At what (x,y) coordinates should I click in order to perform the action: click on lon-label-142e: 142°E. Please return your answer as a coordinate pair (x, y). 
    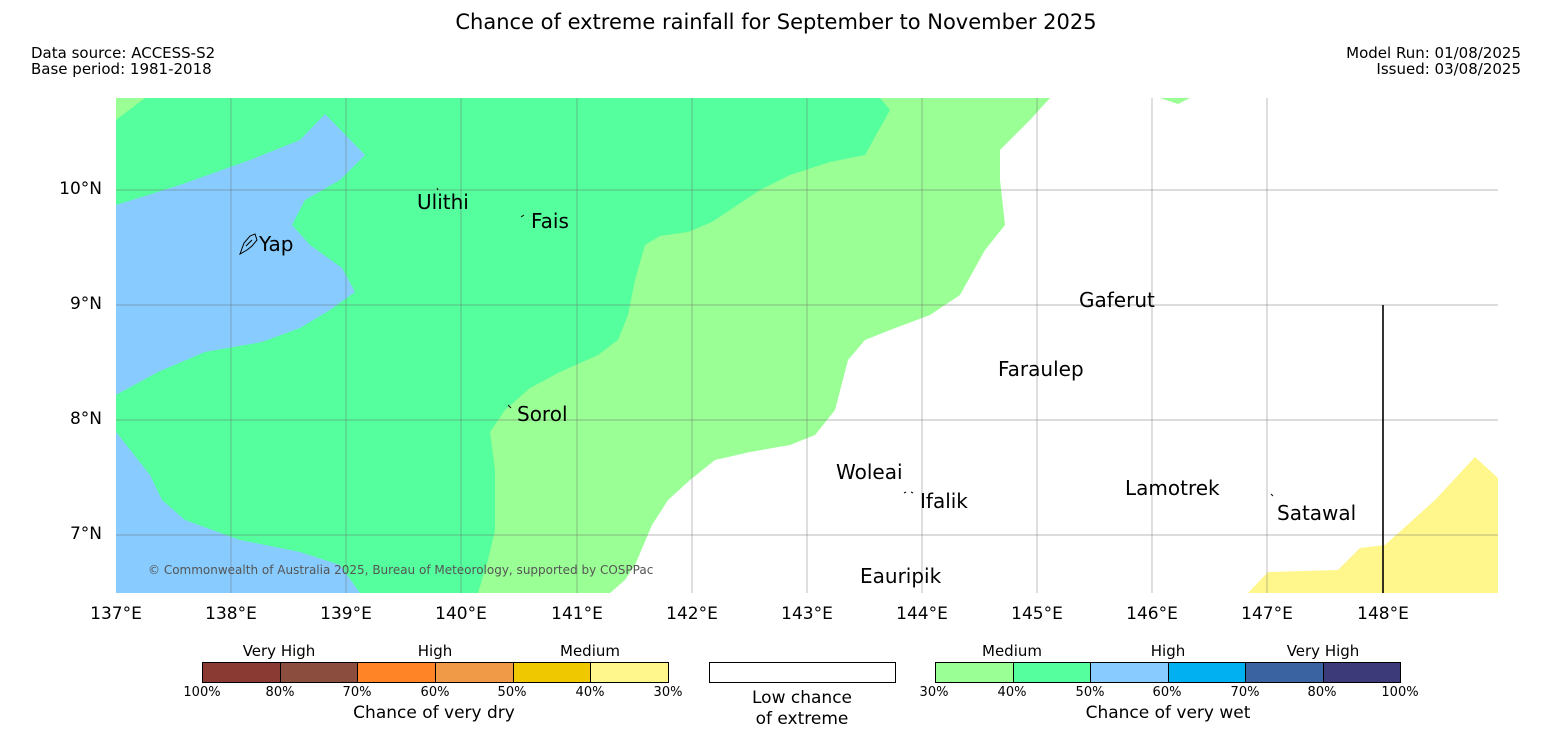
    Looking at the image, I should click on (692, 614).